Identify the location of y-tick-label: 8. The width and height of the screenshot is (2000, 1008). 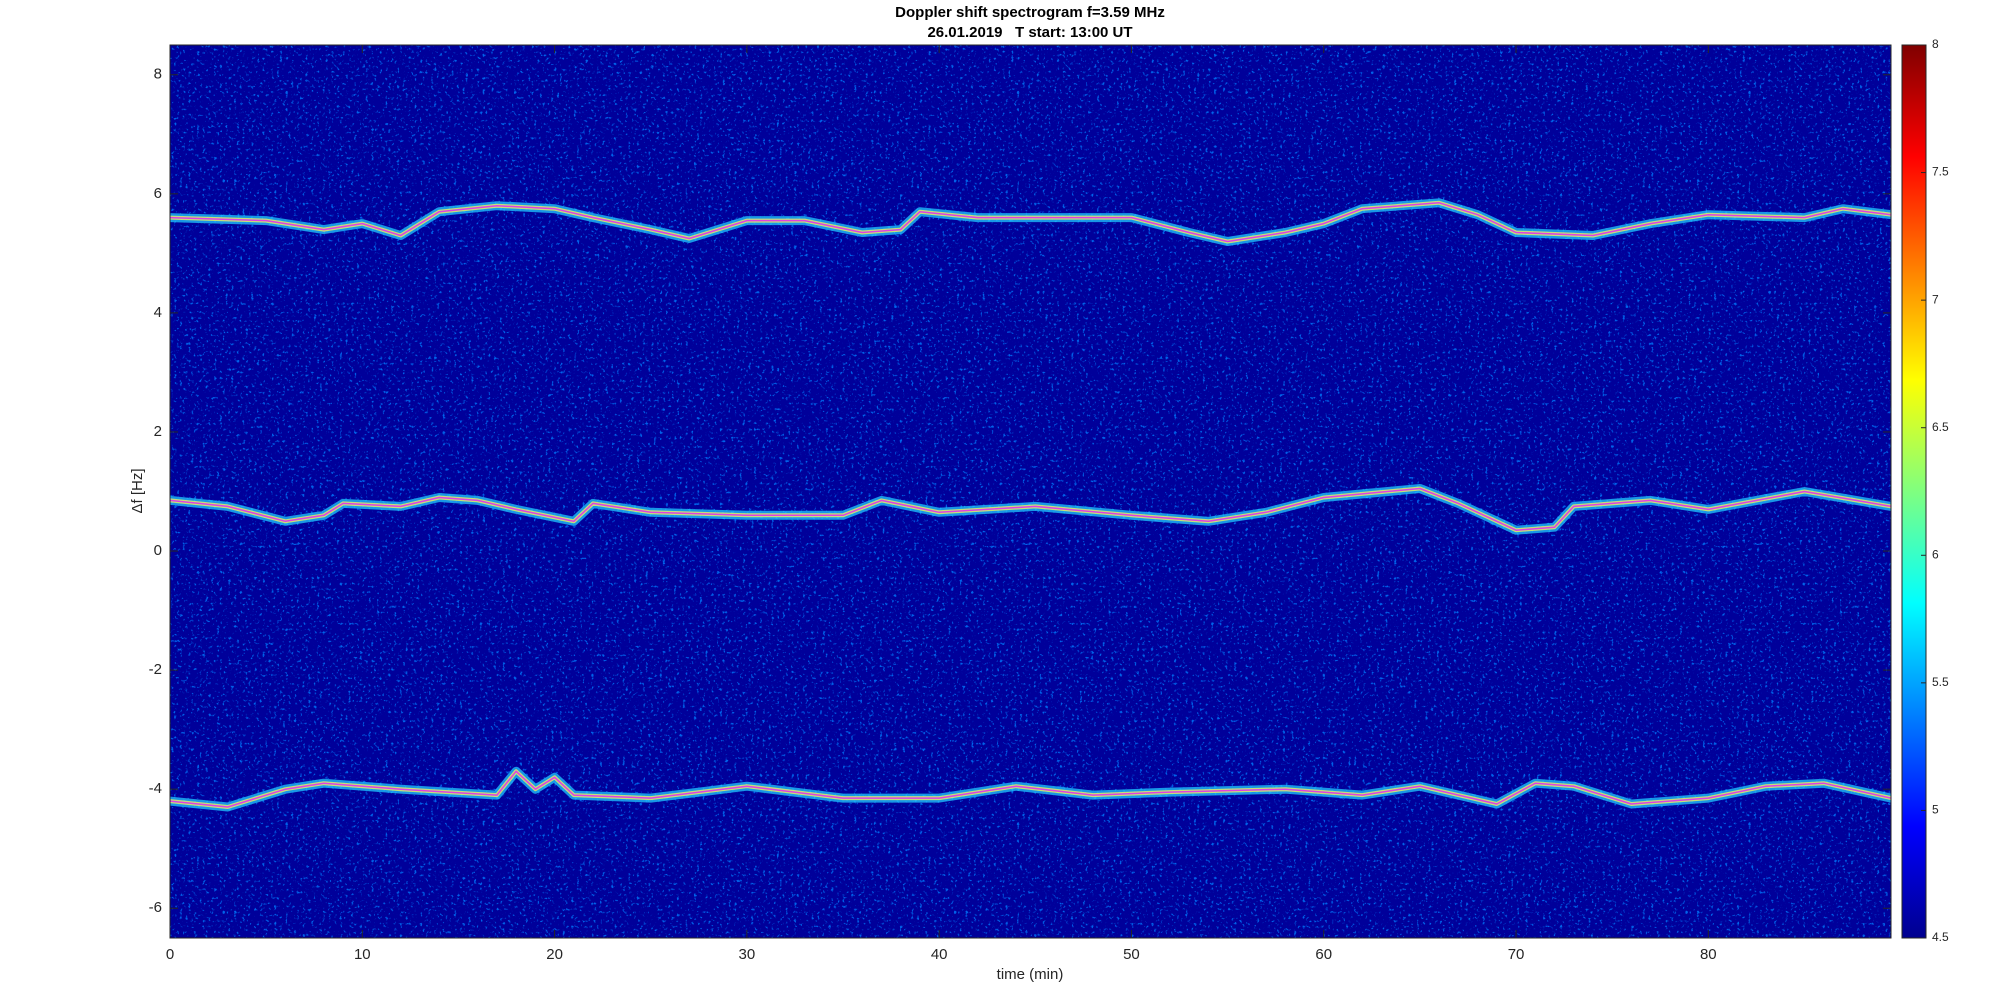
(158, 74).